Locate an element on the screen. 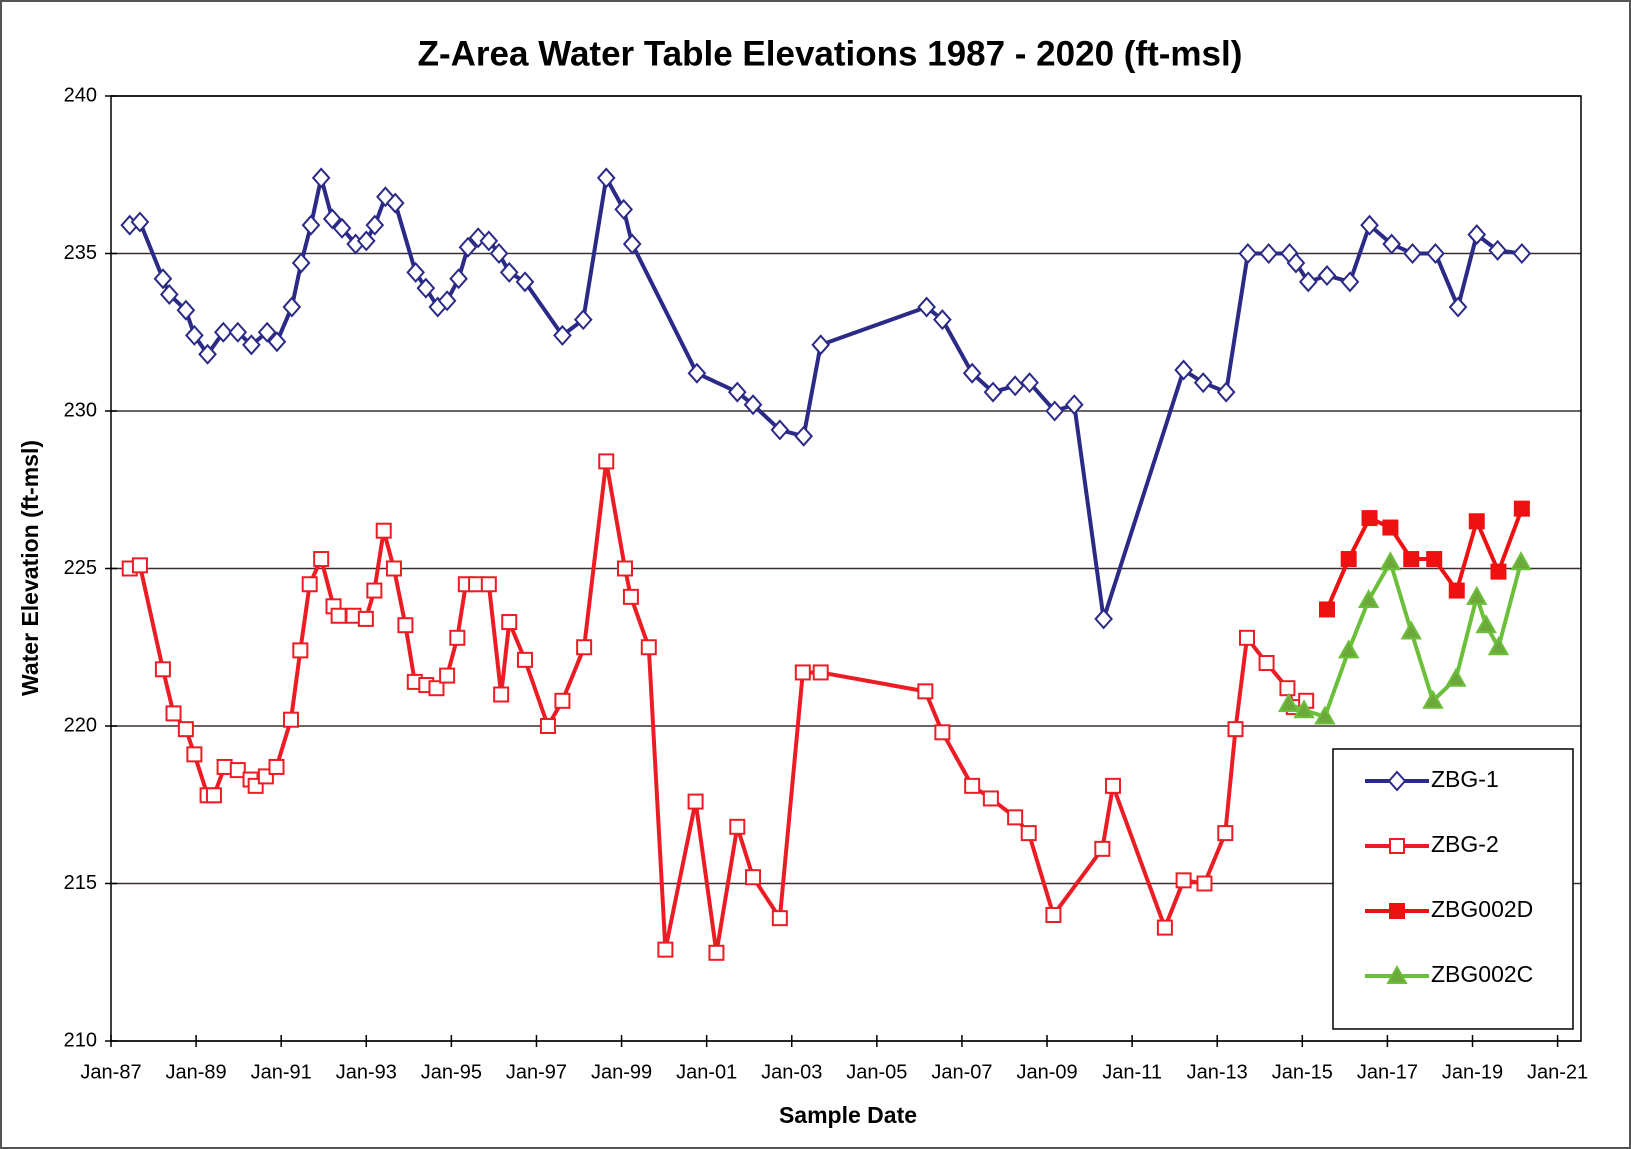  x-tick-label: Jan-15 is located at coordinates (1302, 1072).